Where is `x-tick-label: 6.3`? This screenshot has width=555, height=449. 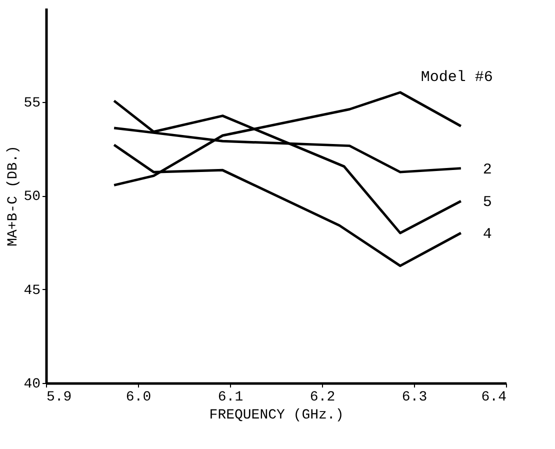
x-tick-label: 6.3 is located at coordinates (415, 398).